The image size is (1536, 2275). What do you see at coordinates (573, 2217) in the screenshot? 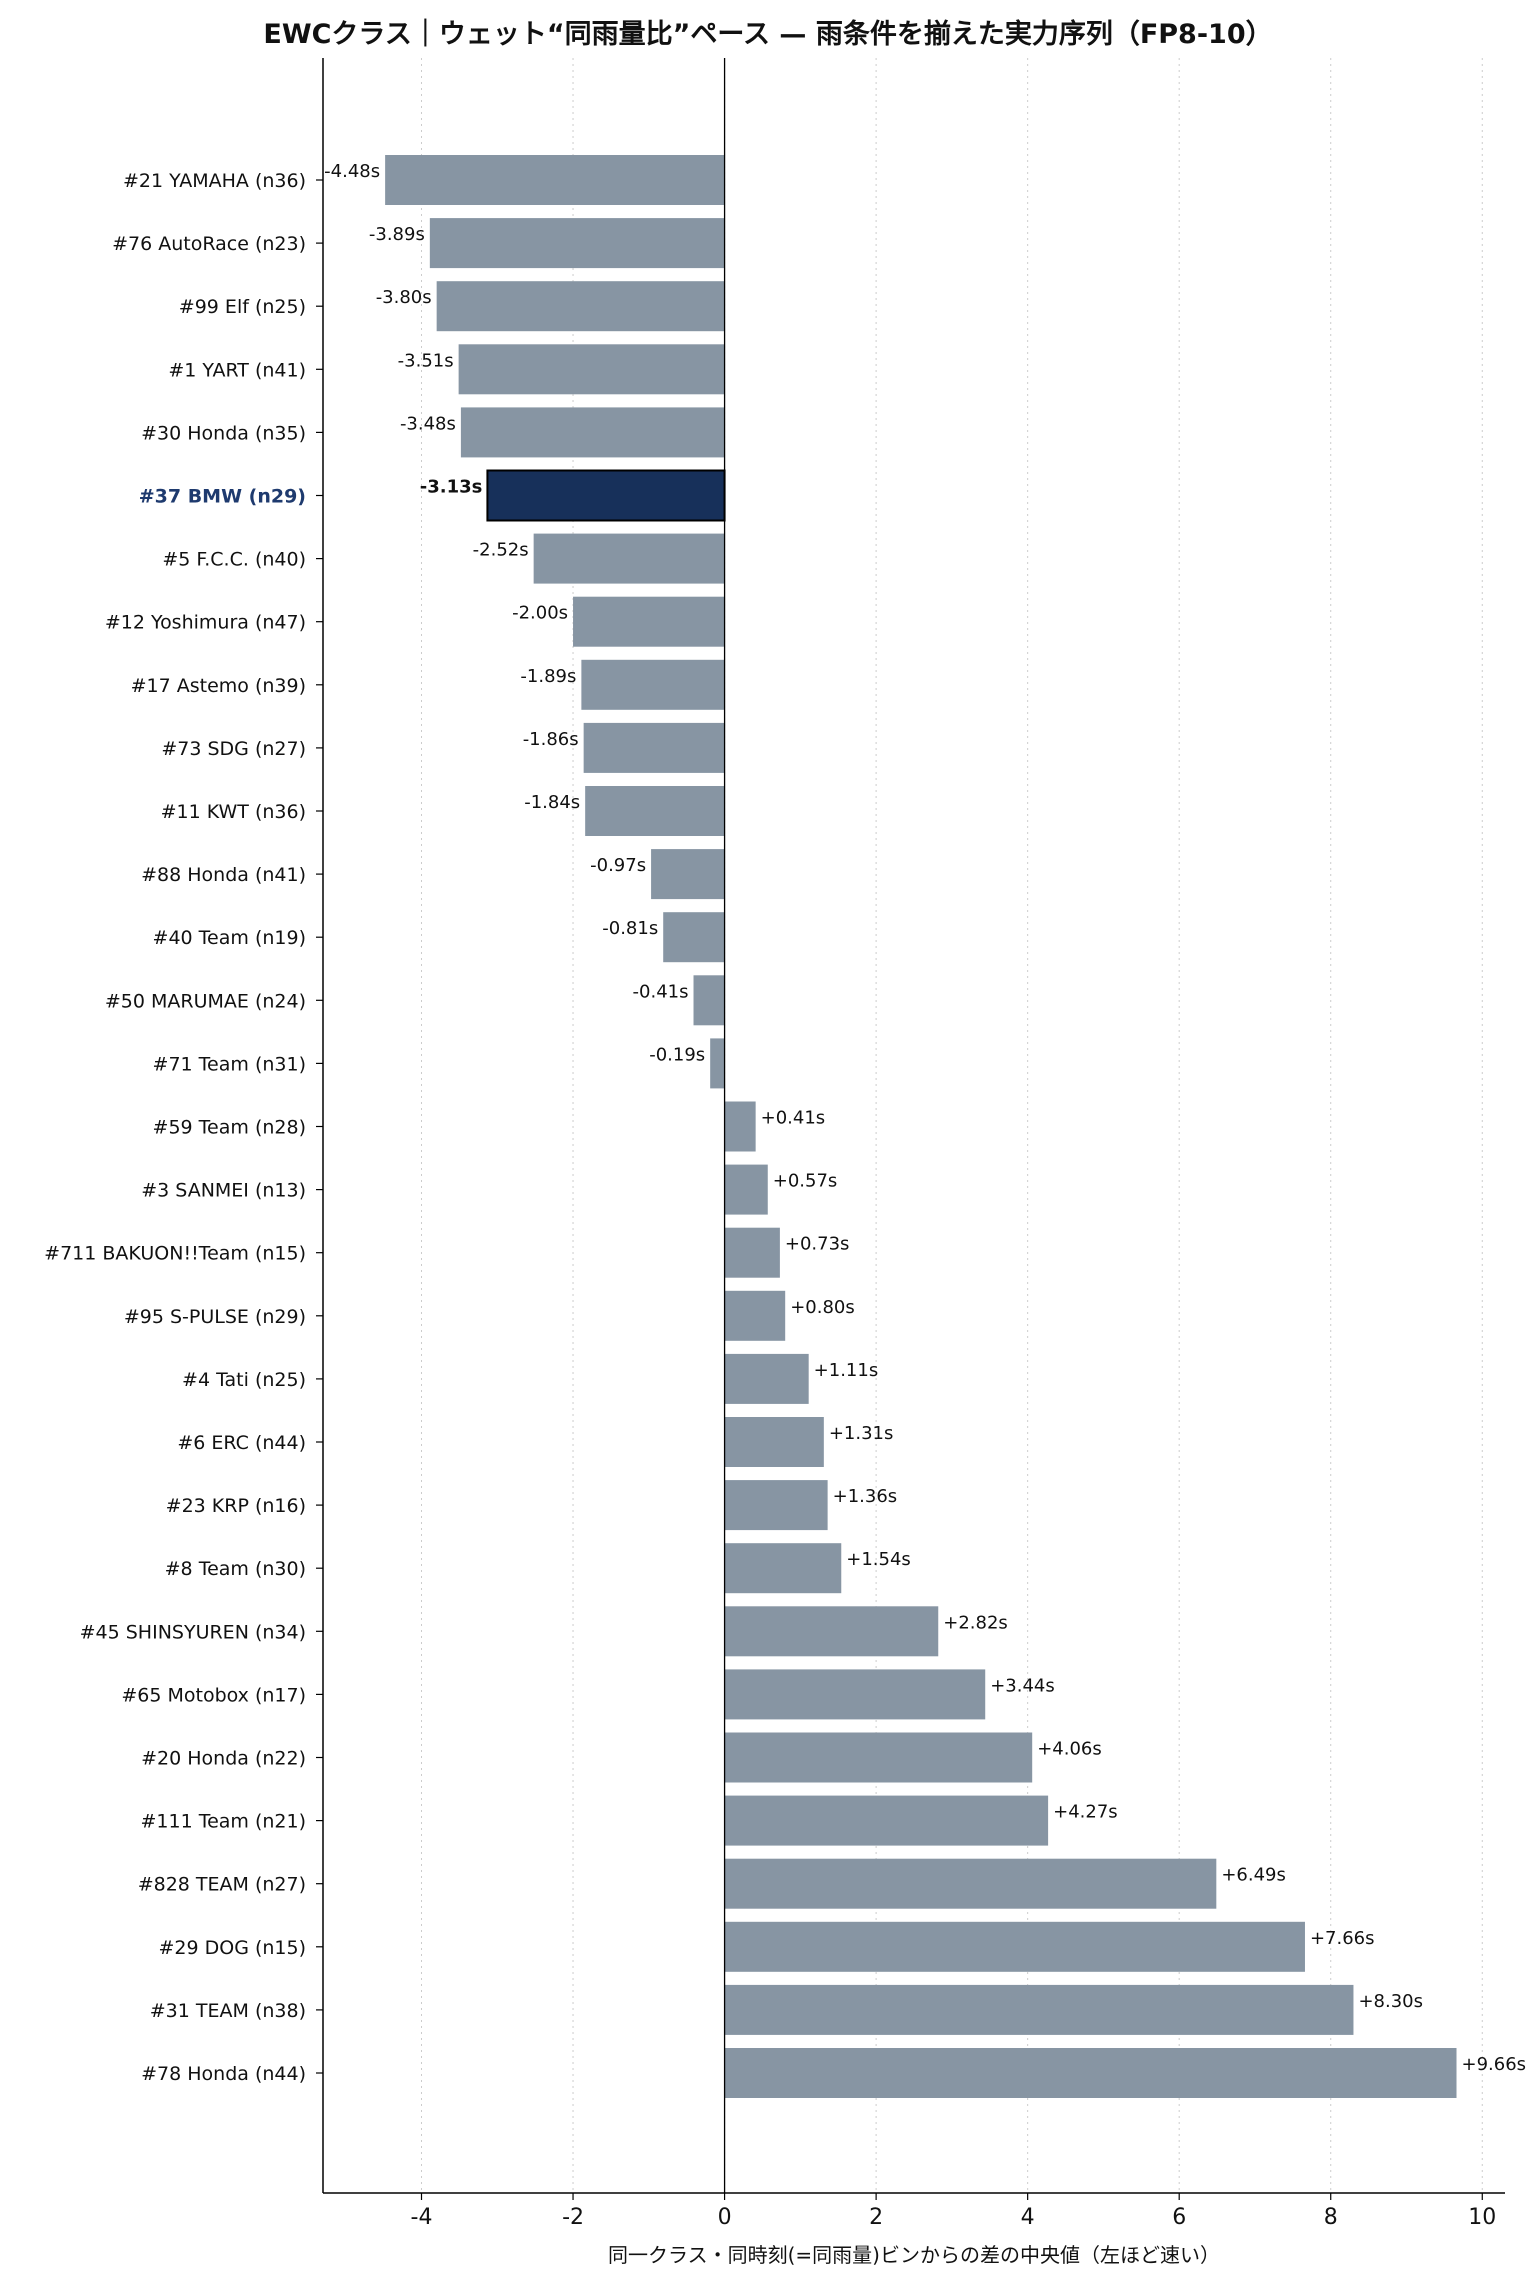
I see `x-tick-label: -2` at bounding box center [573, 2217].